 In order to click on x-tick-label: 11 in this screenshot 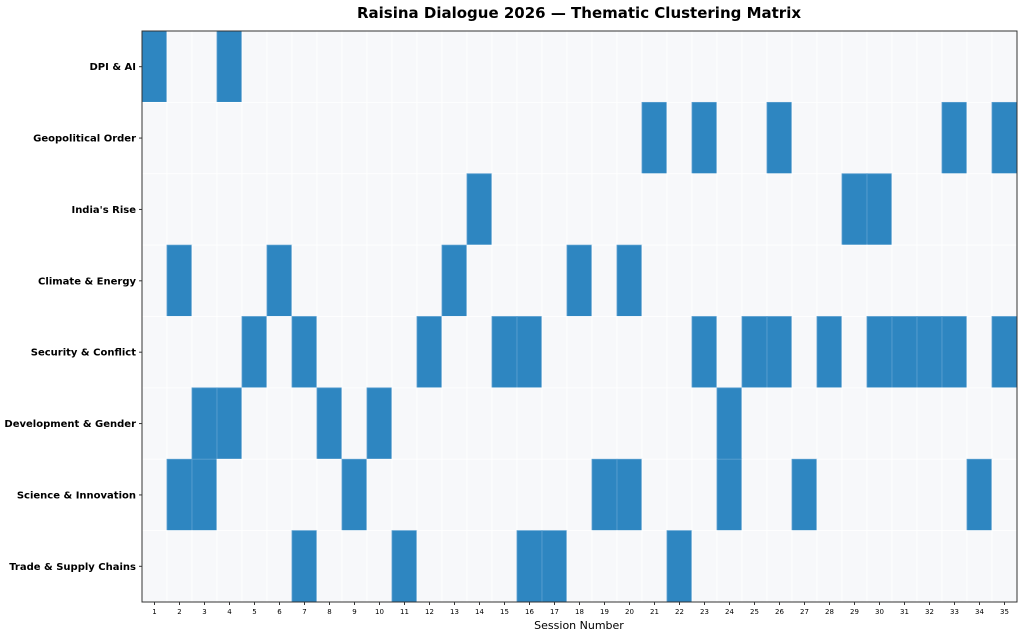, I will do `click(404, 612)`.